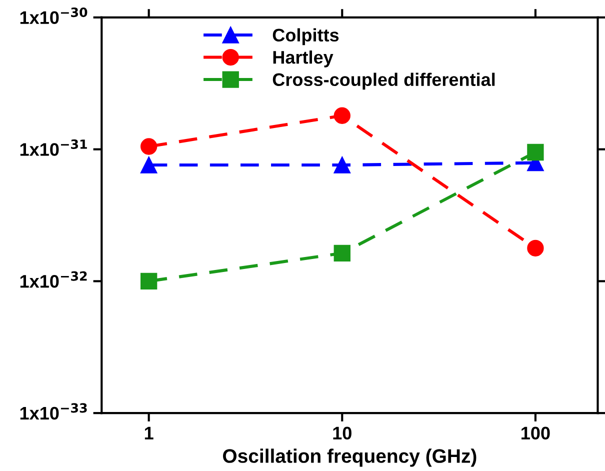 The width and height of the screenshot is (605, 471). Describe the element at coordinates (54, 16) in the screenshot. I see `y-tick-label: 1x10$^{−30}$` at that location.